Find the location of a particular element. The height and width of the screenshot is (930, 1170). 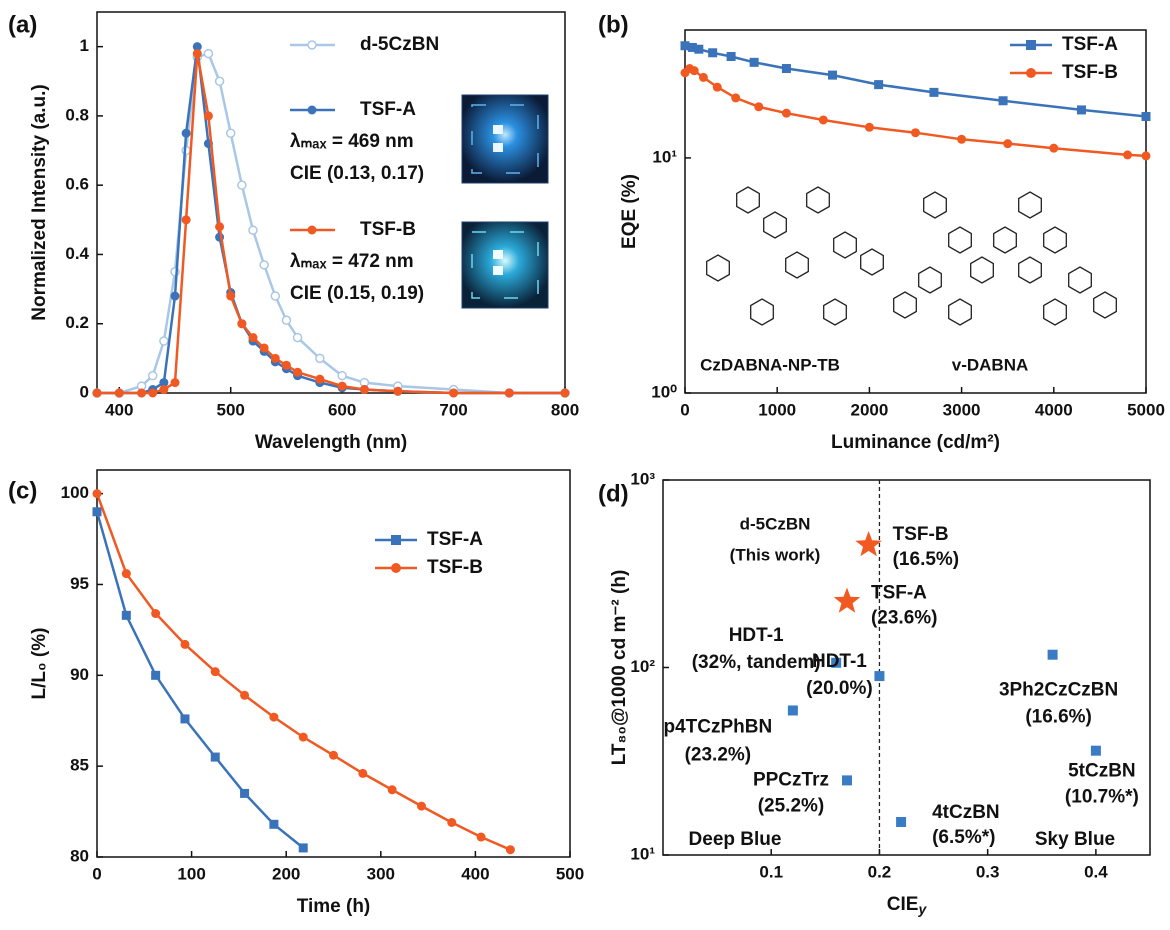

structure-label: CzDABNA-NP-TB is located at coordinates (770, 364).